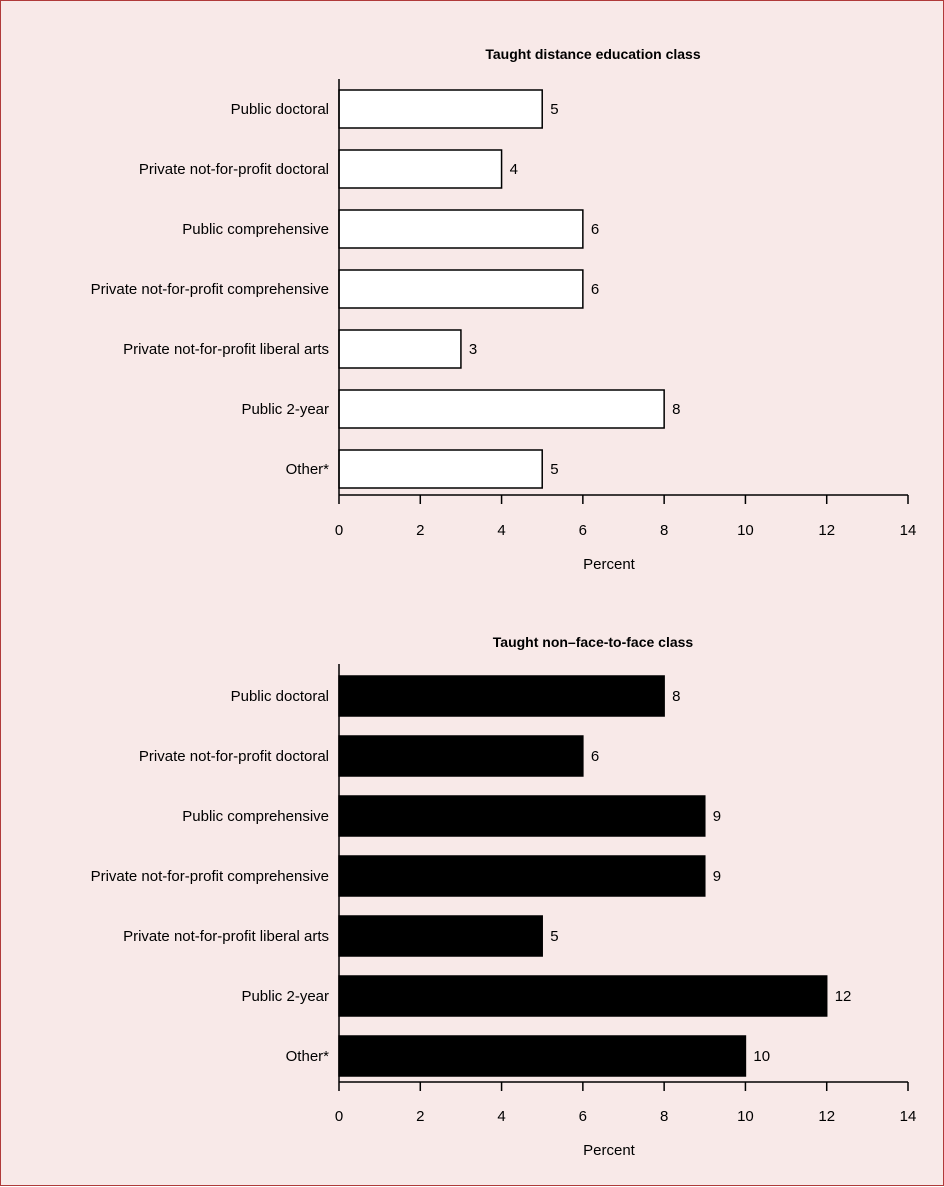 The width and height of the screenshot is (944, 1187). I want to click on chart-title: Taught distance education class, so click(592, 54).